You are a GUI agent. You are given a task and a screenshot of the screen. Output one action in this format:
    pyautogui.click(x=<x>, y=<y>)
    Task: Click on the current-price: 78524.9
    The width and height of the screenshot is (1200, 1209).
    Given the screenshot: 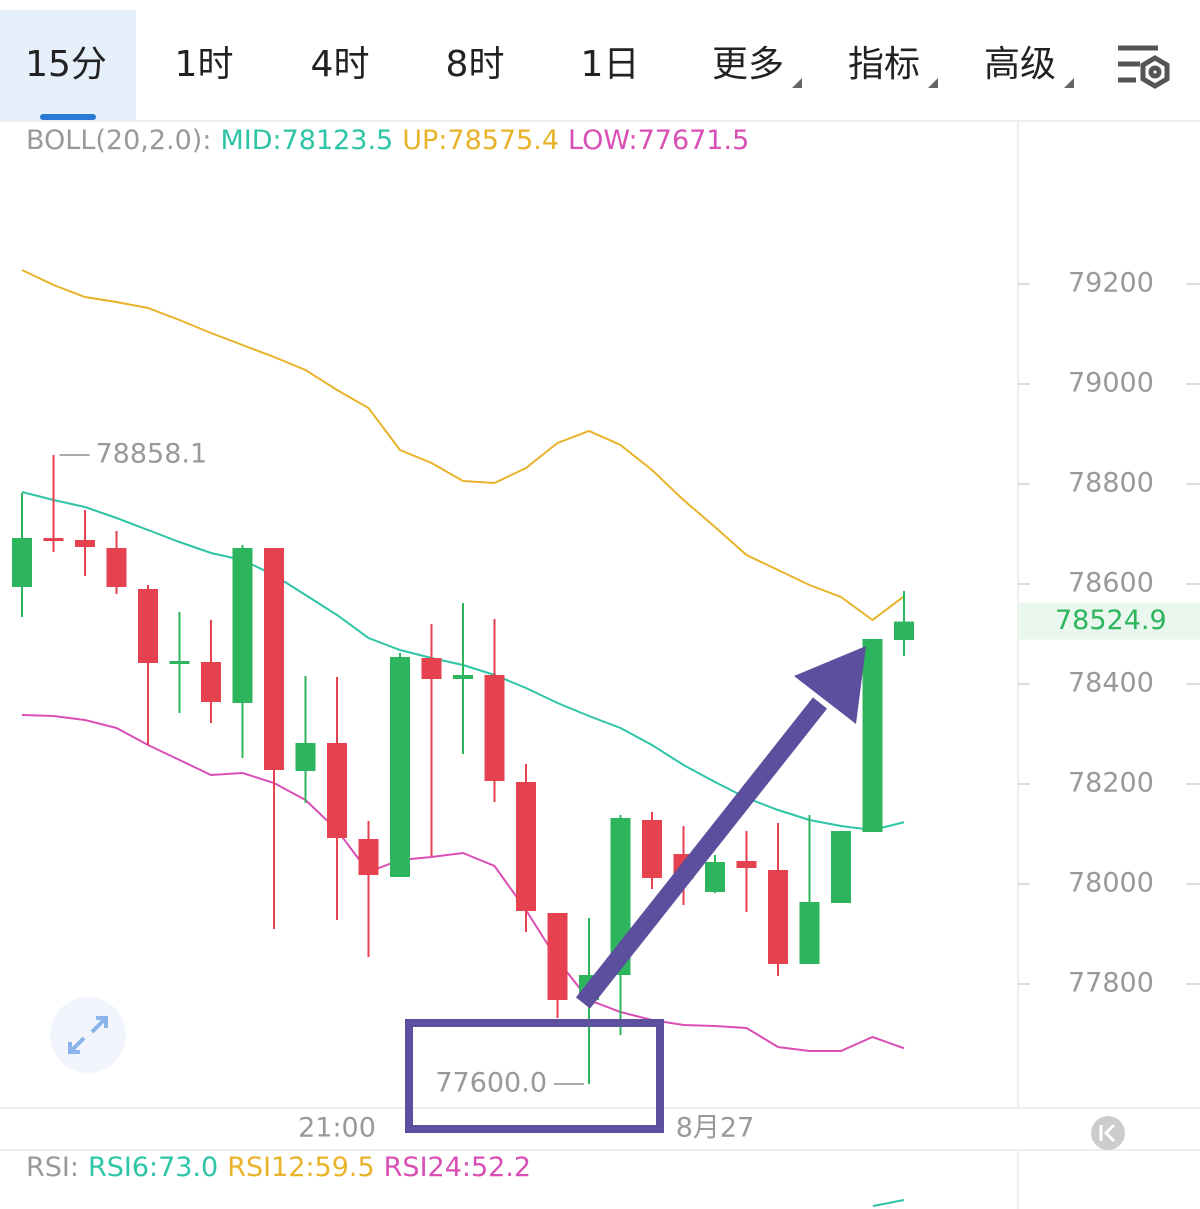 What is the action you would take?
    pyautogui.click(x=1111, y=620)
    